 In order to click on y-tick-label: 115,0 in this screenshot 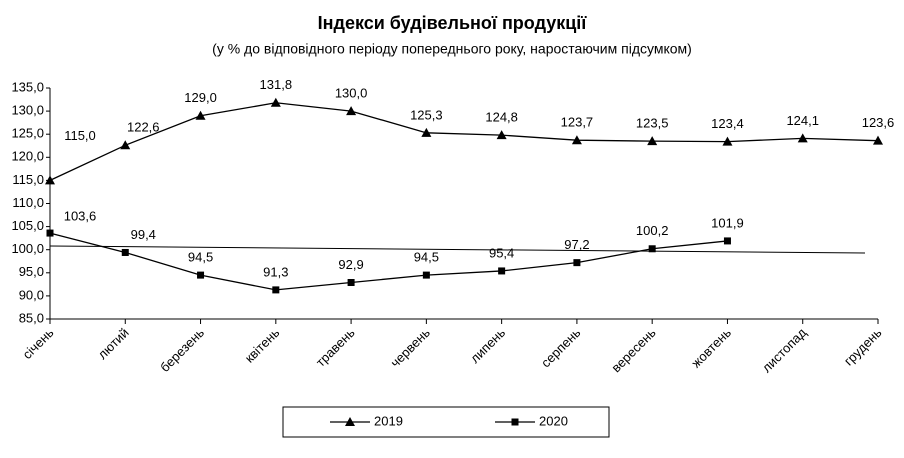, I will do `click(28, 179)`.